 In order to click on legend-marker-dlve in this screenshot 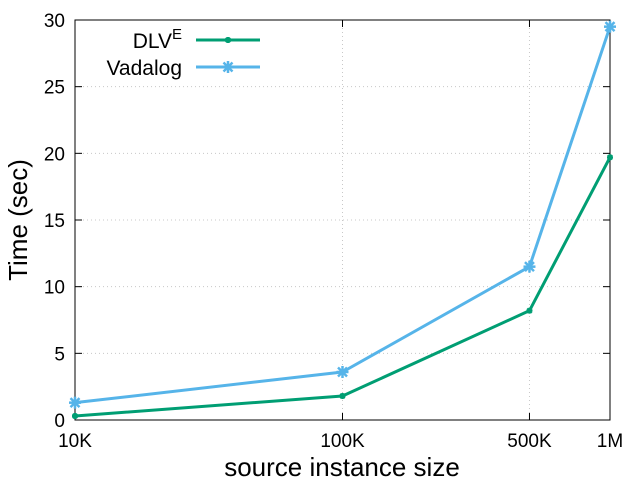, I will do `click(228, 40)`.